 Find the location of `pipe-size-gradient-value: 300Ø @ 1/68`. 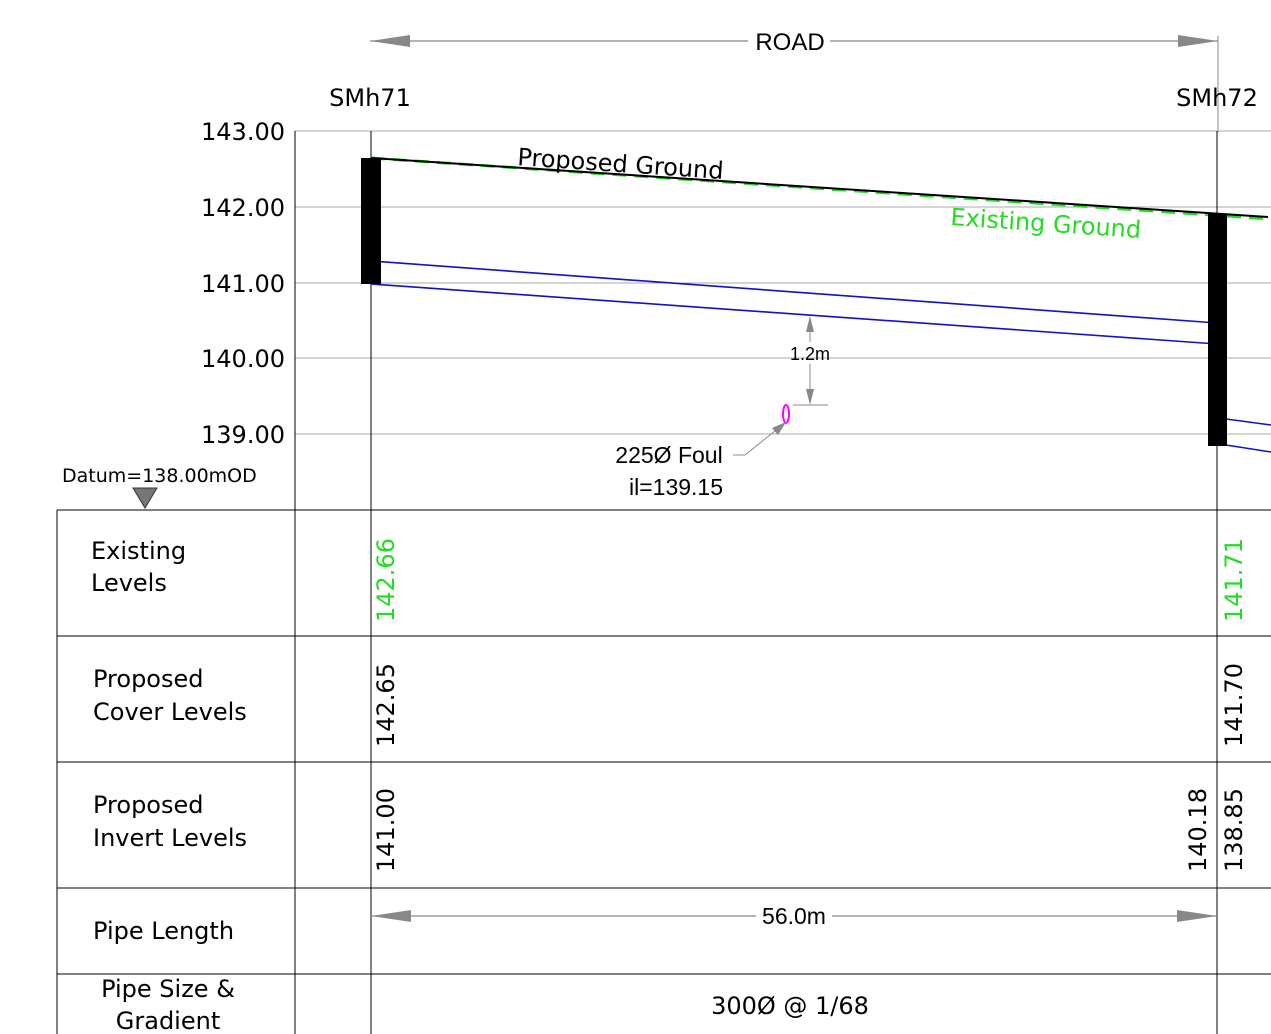

pipe-size-gradient-value: 300Ø @ 1/68 is located at coordinates (790, 1006).